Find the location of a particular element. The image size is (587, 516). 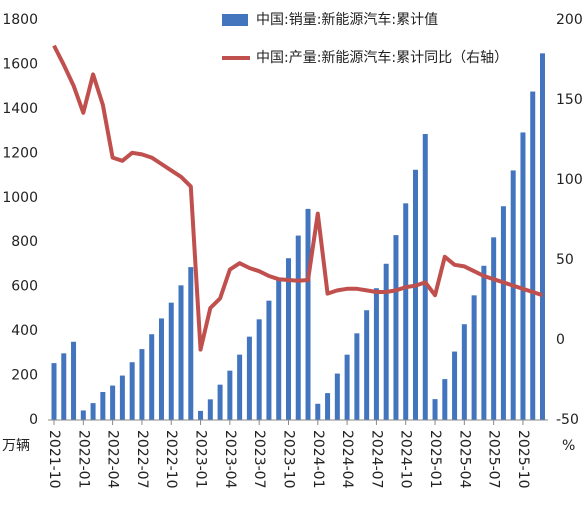

legend-swatch is located at coordinates (235, 20).